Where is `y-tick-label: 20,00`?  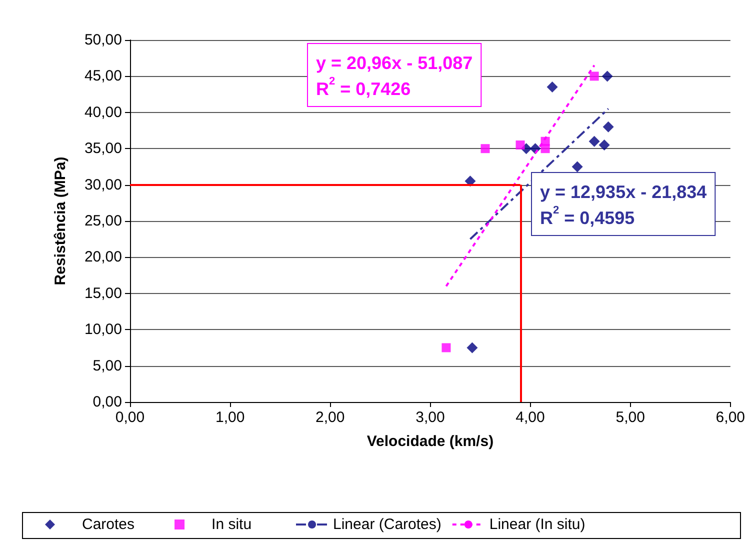 y-tick-label: 20,00 is located at coordinates (103, 257).